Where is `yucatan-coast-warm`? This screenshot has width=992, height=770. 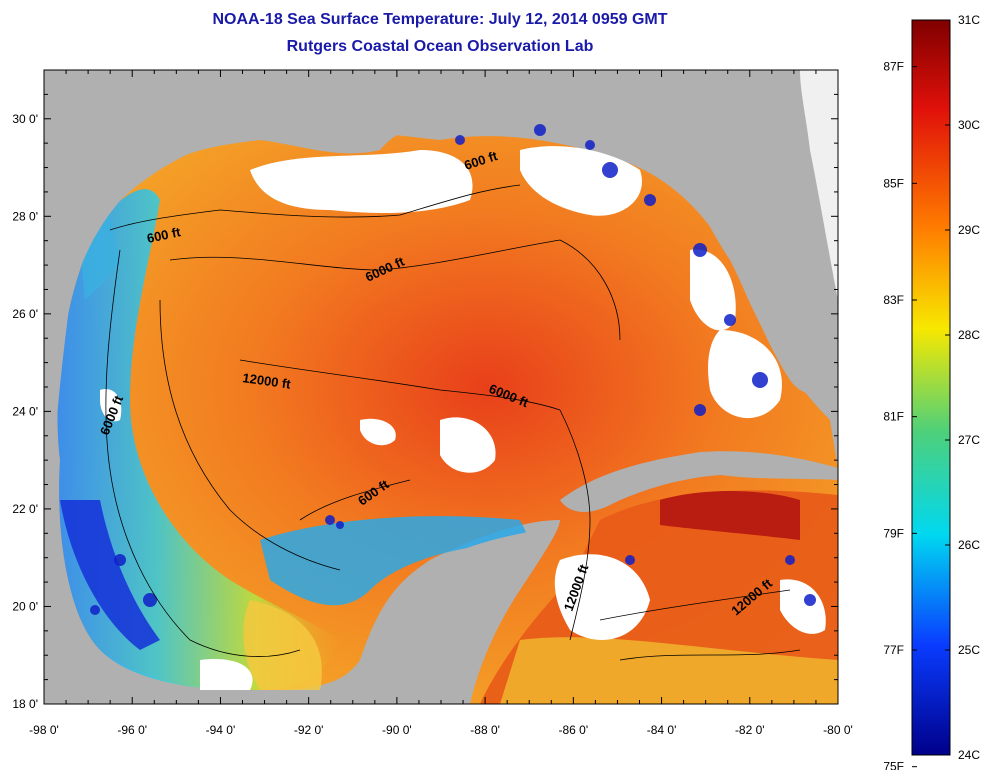 yucatan-coast-warm is located at coordinates (282, 645).